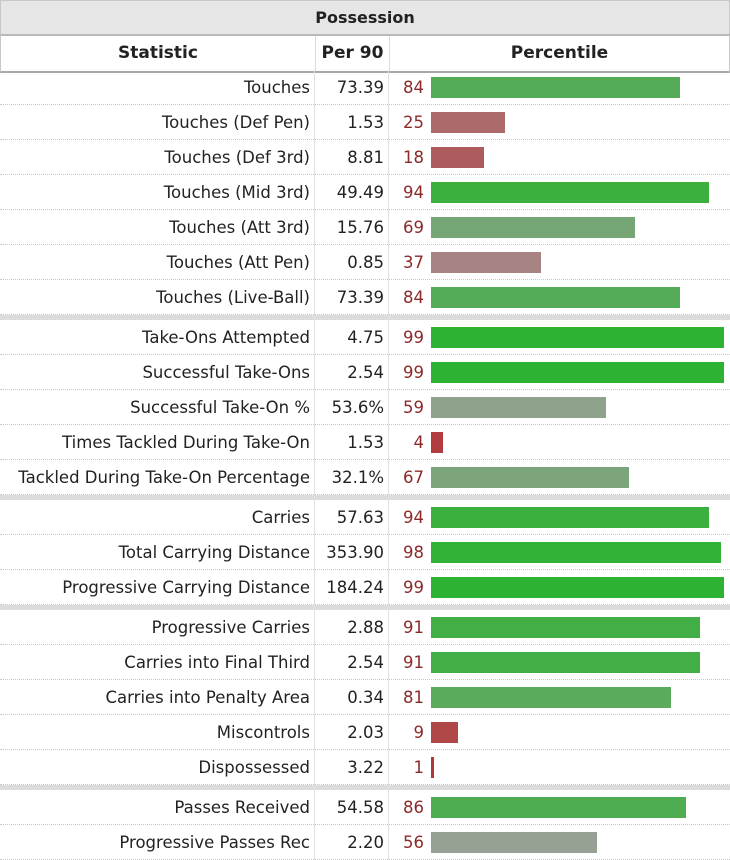  What do you see at coordinates (353, 53) in the screenshot?
I see `column-header-per90: Per 90` at bounding box center [353, 53].